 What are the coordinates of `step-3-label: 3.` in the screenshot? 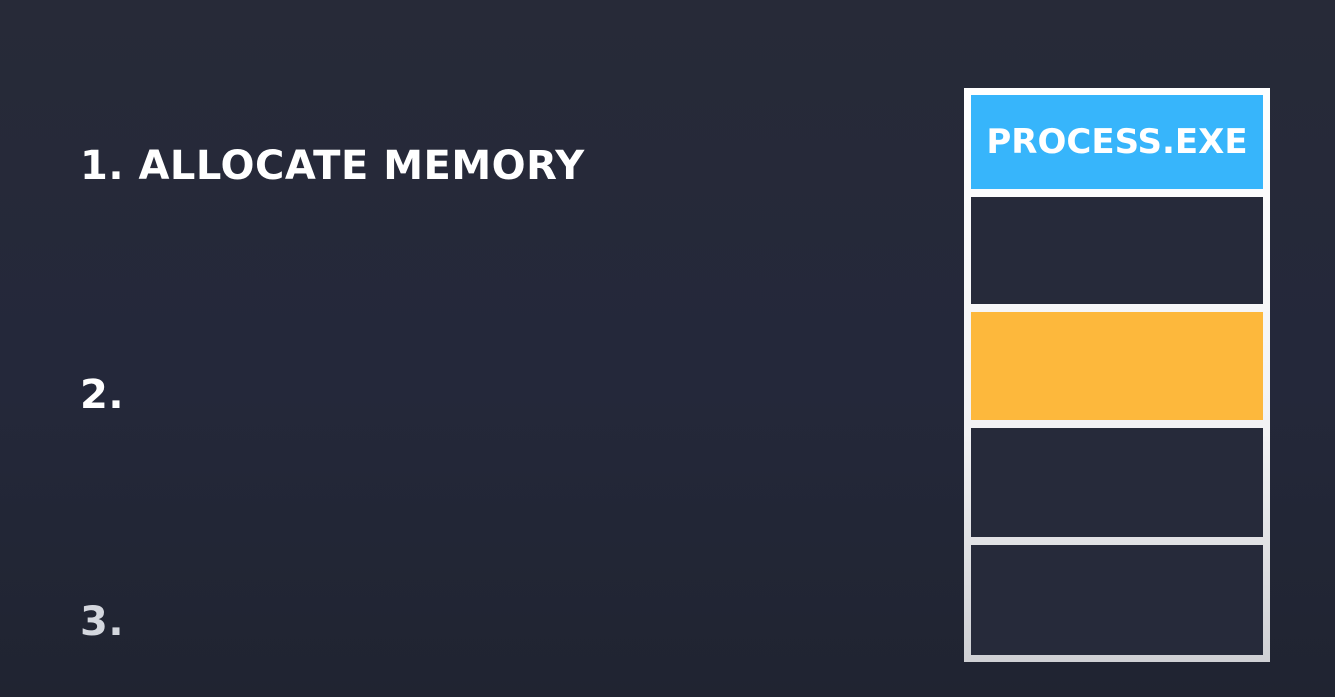 It's located at (102, 622).